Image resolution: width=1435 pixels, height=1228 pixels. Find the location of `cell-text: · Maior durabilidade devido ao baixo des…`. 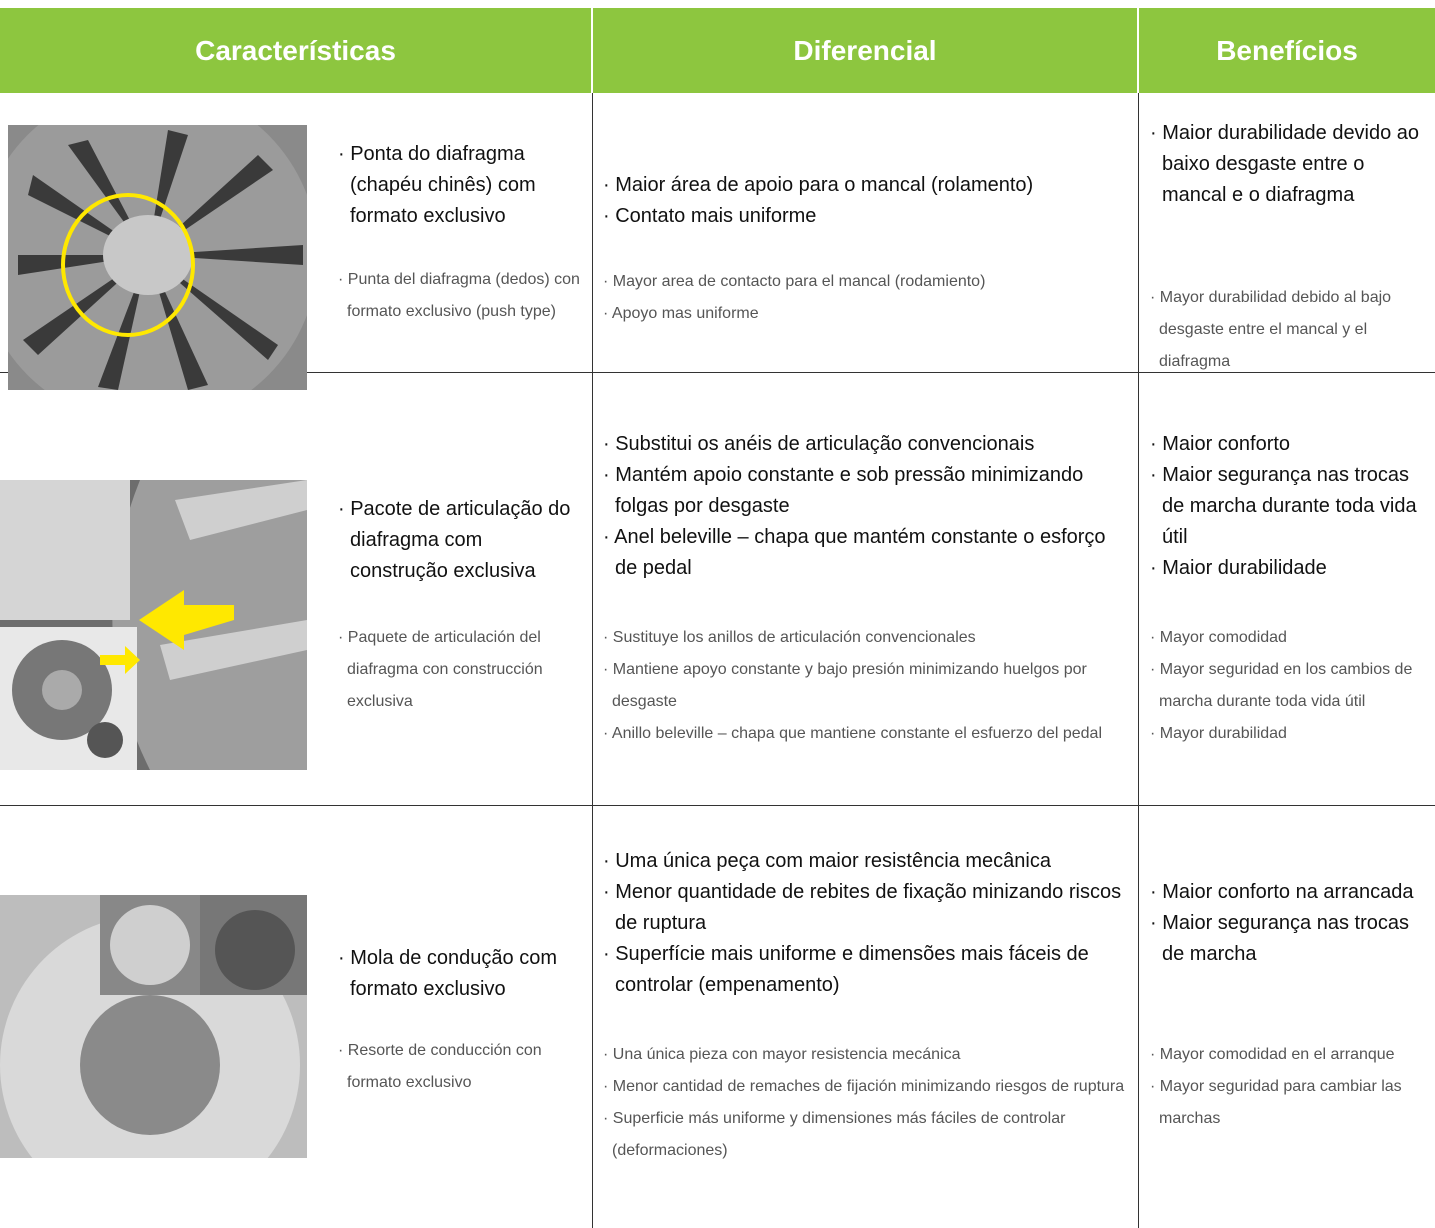

cell-text: · Maior durabilidade devido ao baixo des… is located at coordinates (1290, 164).